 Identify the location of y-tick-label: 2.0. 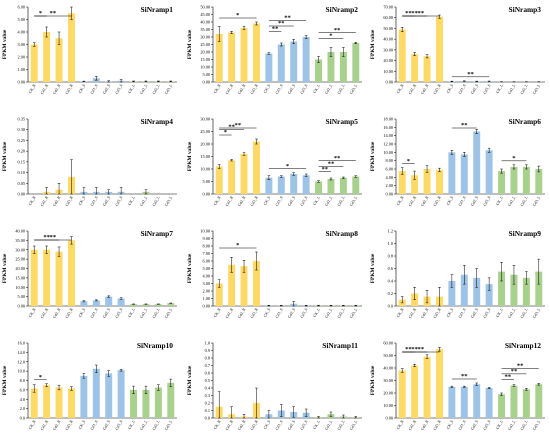
(22, 408).